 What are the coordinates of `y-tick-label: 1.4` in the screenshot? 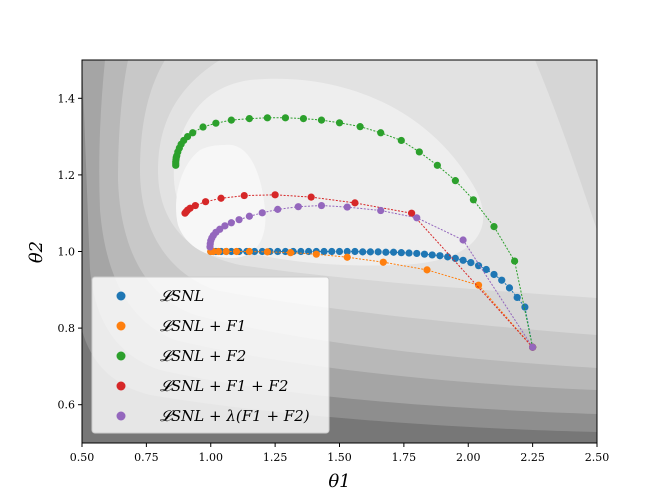 It's located at (67, 98).